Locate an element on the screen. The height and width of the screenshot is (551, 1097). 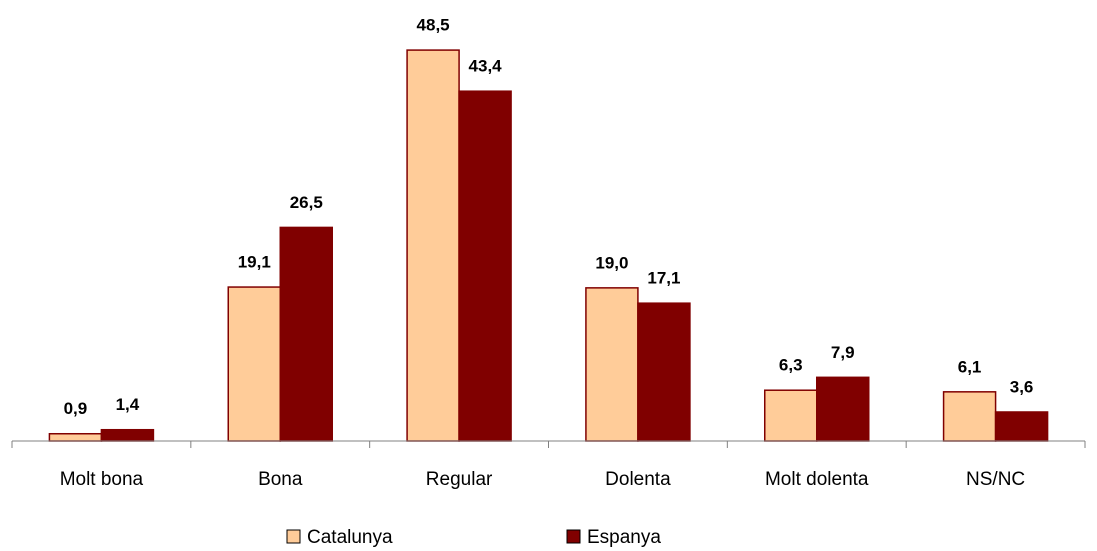
value-label: 19,1 is located at coordinates (254, 262).